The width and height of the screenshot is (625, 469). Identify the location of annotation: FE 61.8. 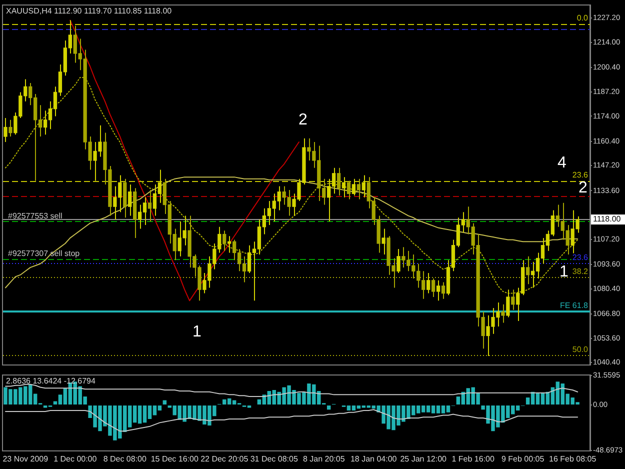
(574, 305).